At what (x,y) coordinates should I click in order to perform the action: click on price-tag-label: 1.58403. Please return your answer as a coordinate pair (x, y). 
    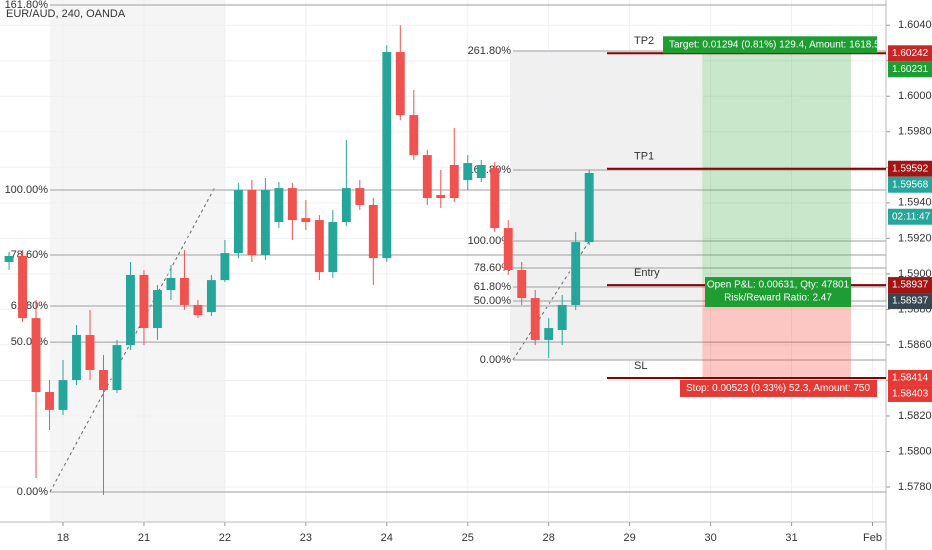
    Looking at the image, I should click on (910, 394).